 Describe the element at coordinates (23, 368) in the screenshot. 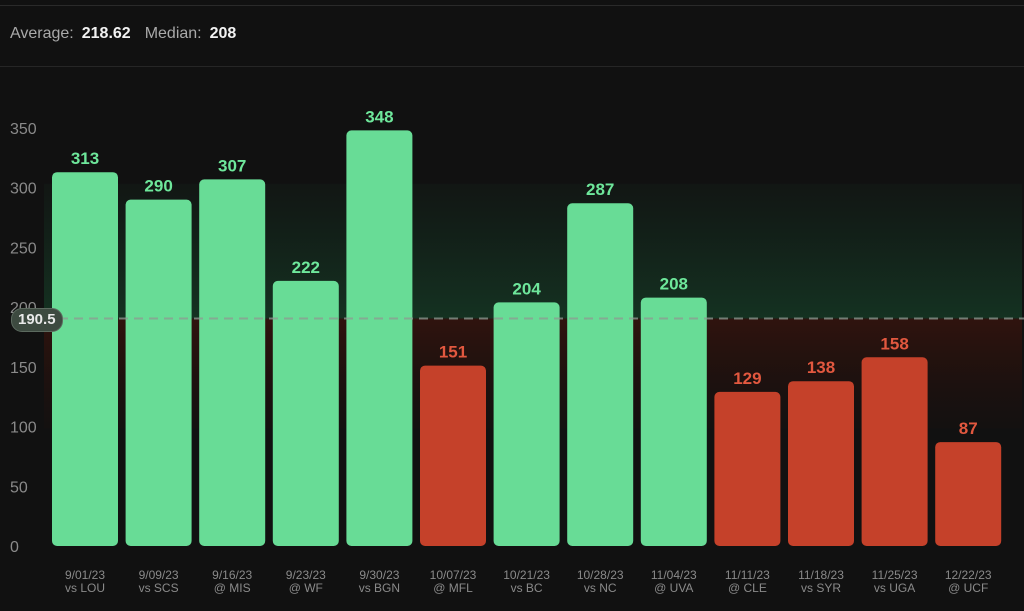

I see `y-tick-label: 150` at that location.